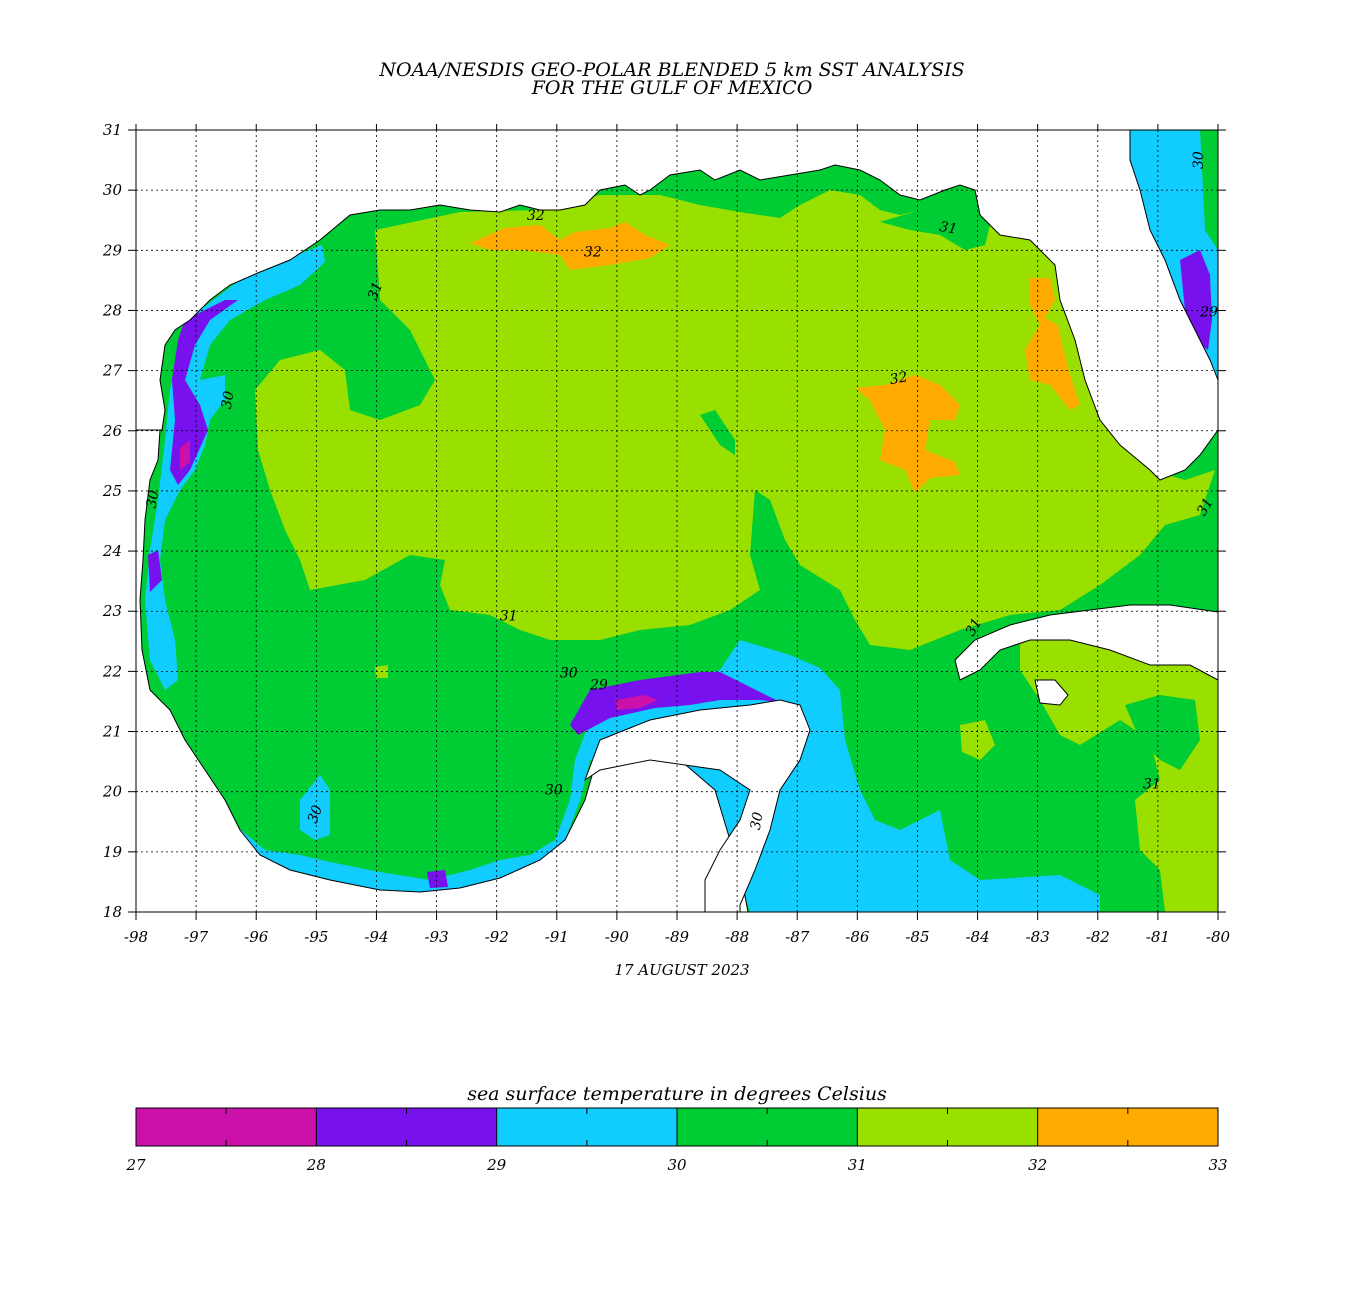  What do you see at coordinates (112, 732) in the screenshot?
I see `lat-tick-label: 21` at bounding box center [112, 732].